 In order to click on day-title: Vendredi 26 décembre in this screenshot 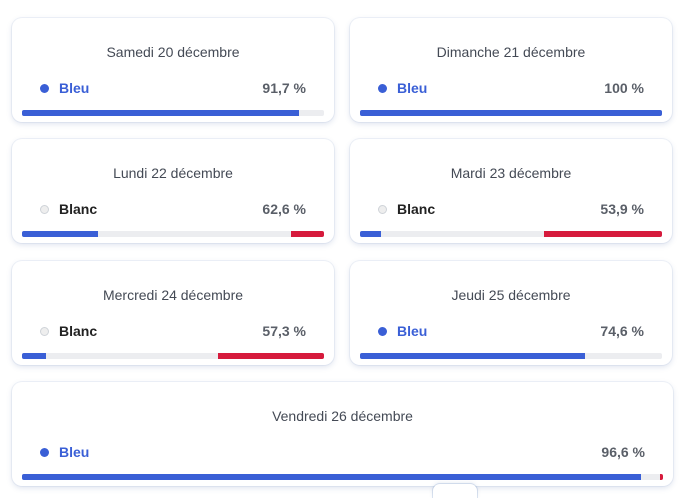, I will do `click(342, 416)`.